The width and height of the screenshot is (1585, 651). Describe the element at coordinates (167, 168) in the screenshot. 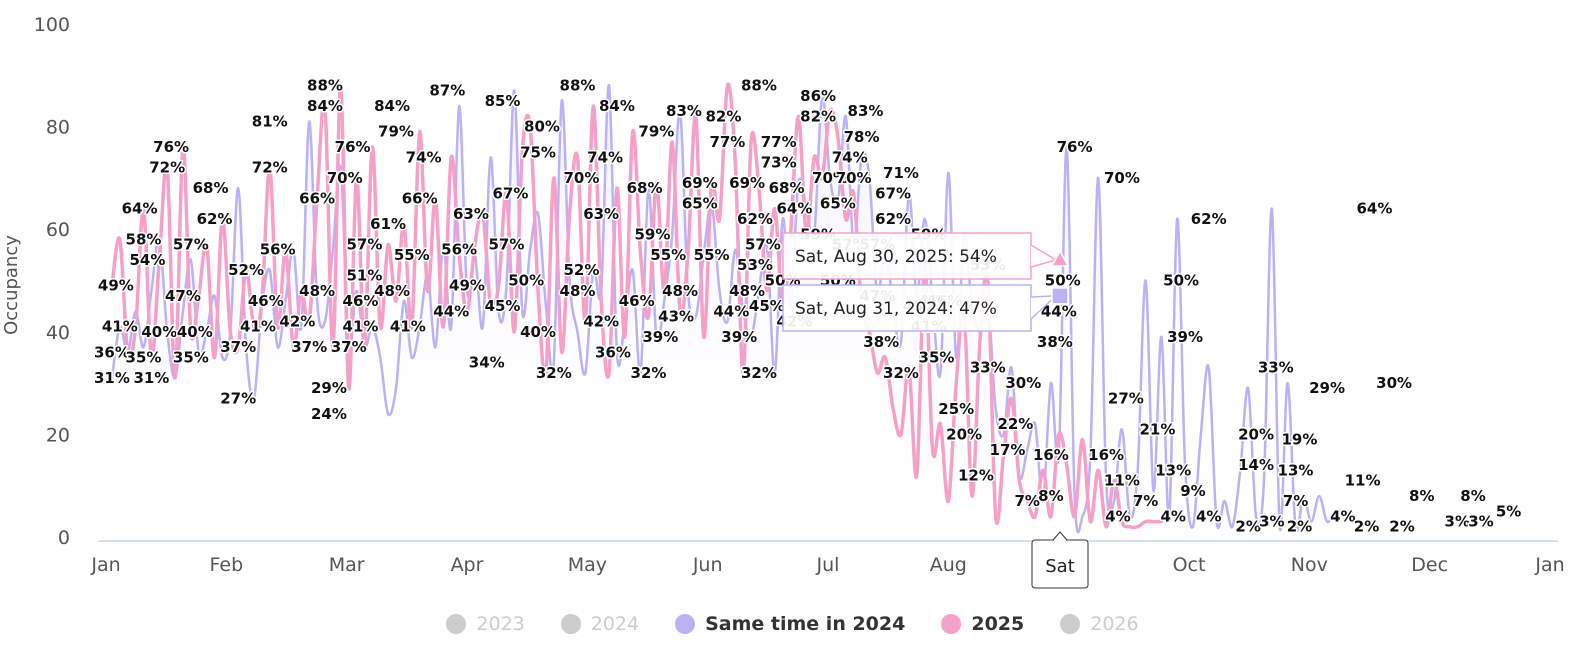

I see `data-label: 72%` at that location.